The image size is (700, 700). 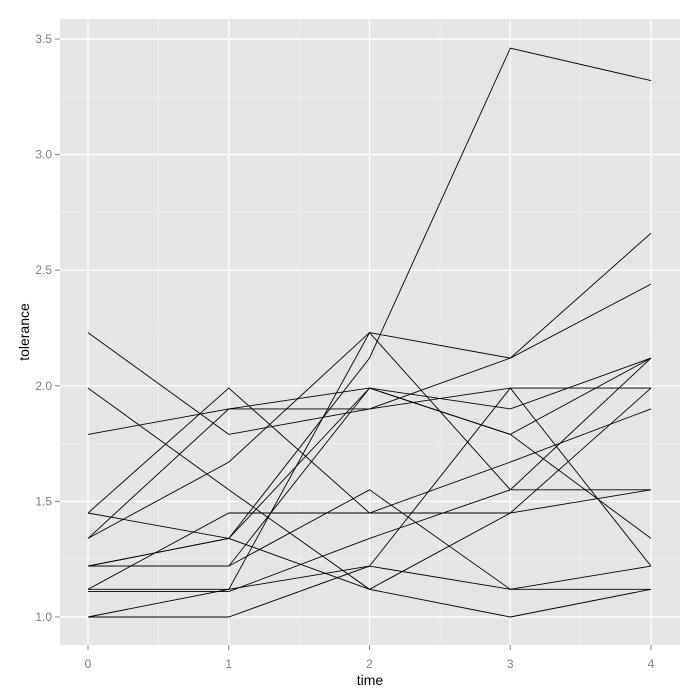 What do you see at coordinates (228, 664) in the screenshot?
I see `x-tick-label: 1` at bounding box center [228, 664].